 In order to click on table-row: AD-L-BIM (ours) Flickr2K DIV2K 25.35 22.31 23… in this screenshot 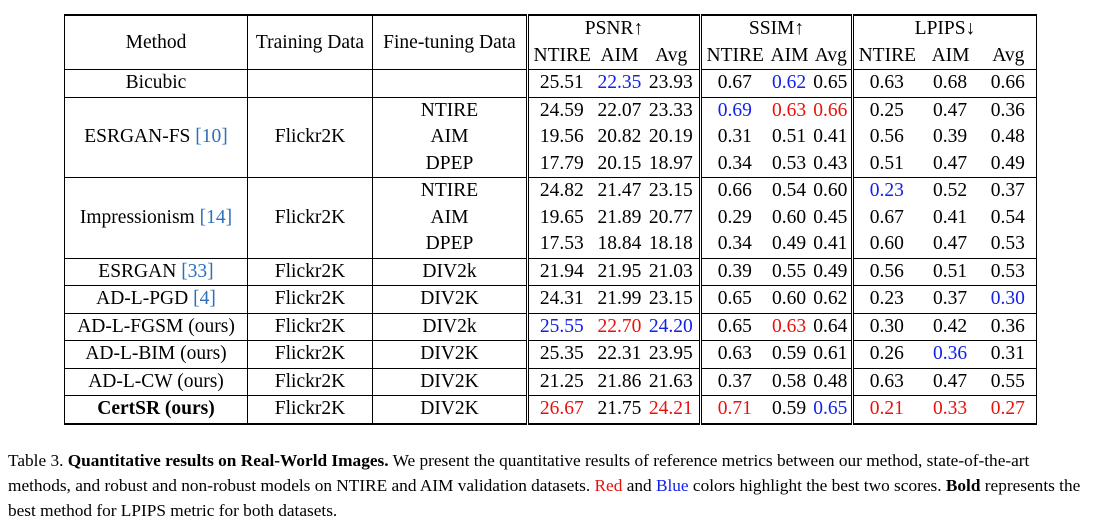, I will do `click(551, 354)`.